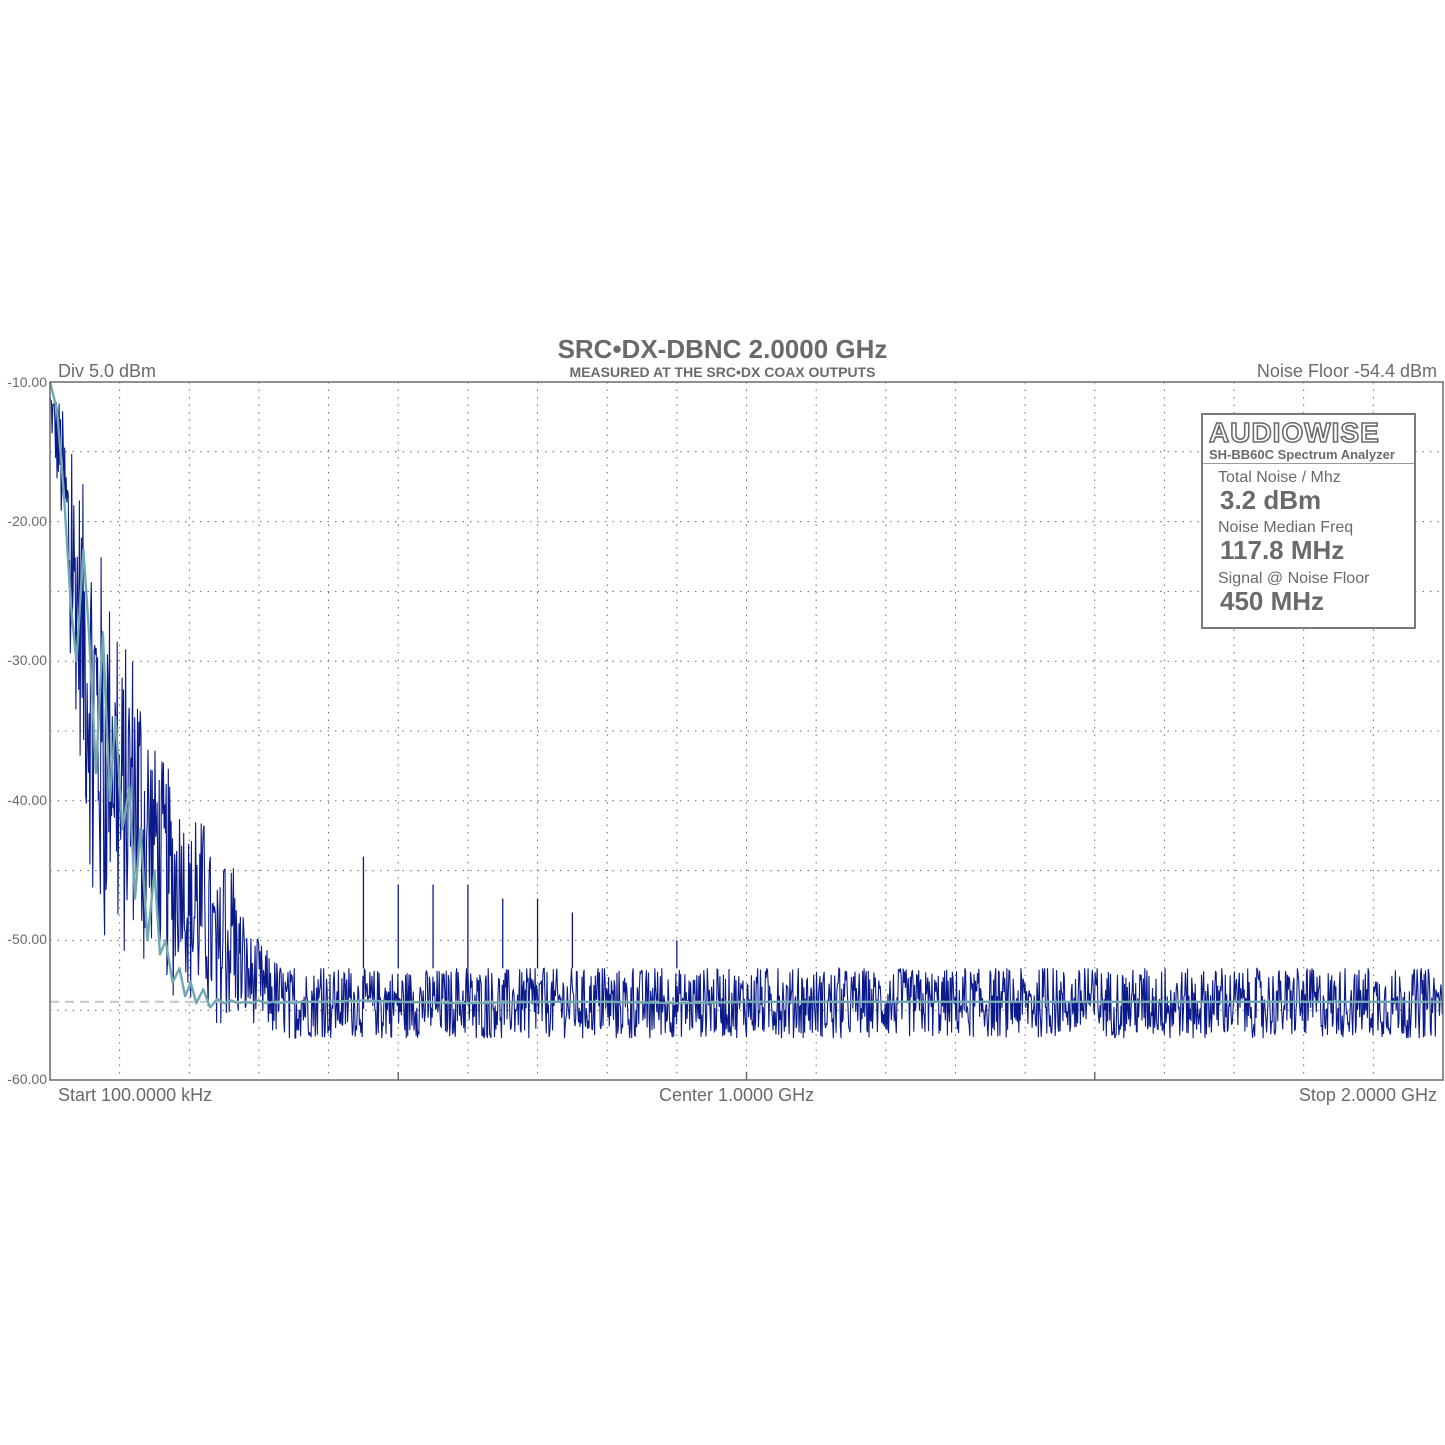 The height and width of the screenshot is (1445, 1445). I want to click on total-noise-value: 3.2 dBm, so click(1271, 500).